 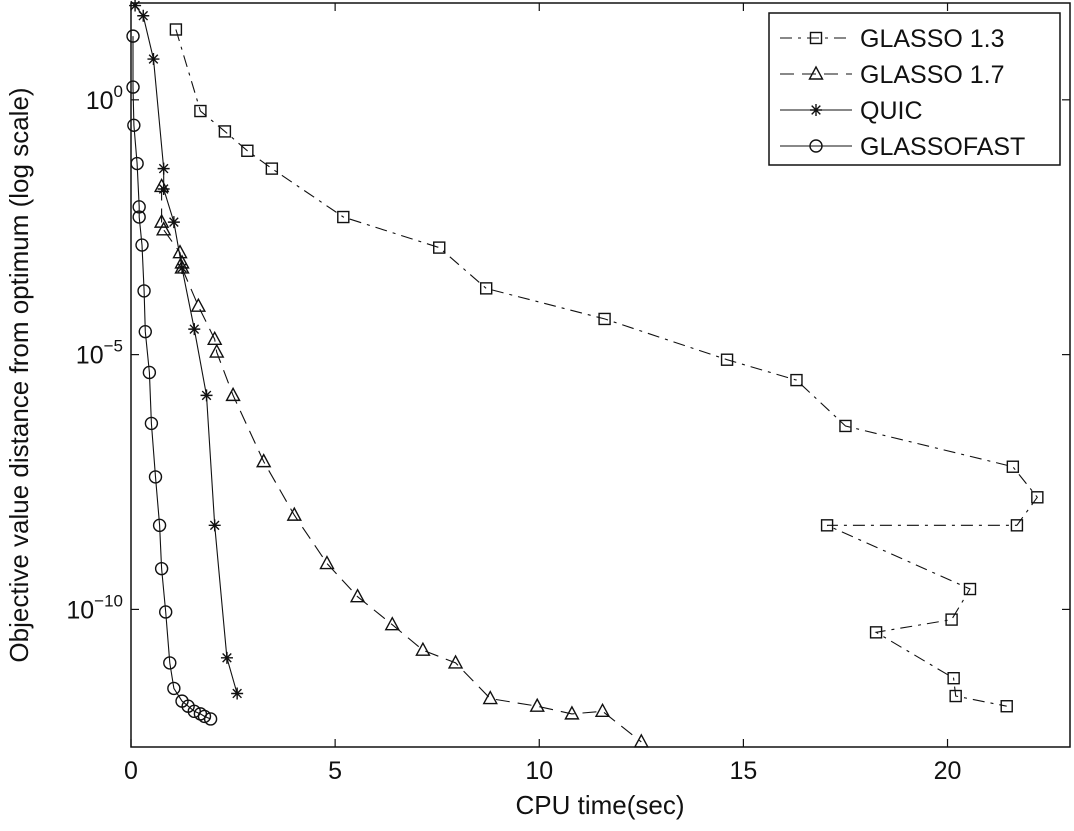 I want to click on y-tick-label: 10⁻¹⁰, so click(x=94, y=607).